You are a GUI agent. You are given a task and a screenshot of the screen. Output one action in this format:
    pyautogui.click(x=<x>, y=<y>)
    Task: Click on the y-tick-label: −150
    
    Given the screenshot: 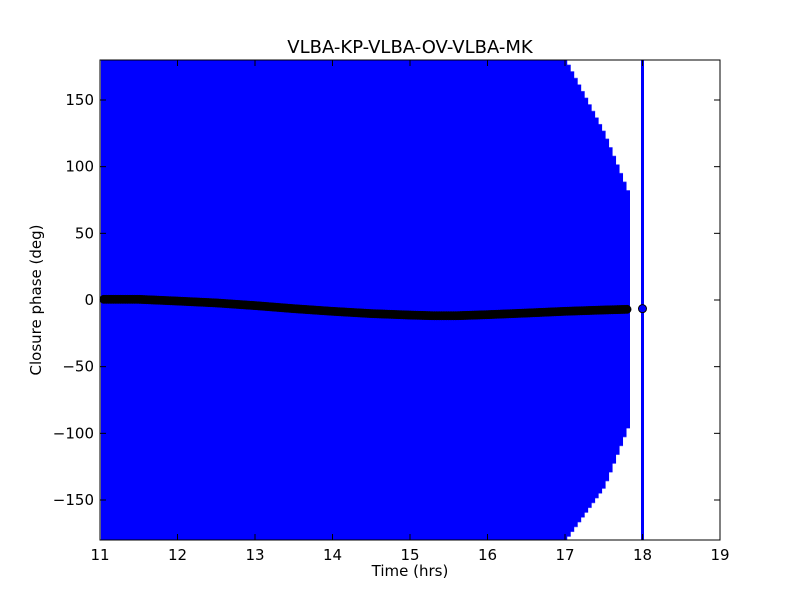 What is the action you would take?
    pyautogui.click(x=73, y=500)
    